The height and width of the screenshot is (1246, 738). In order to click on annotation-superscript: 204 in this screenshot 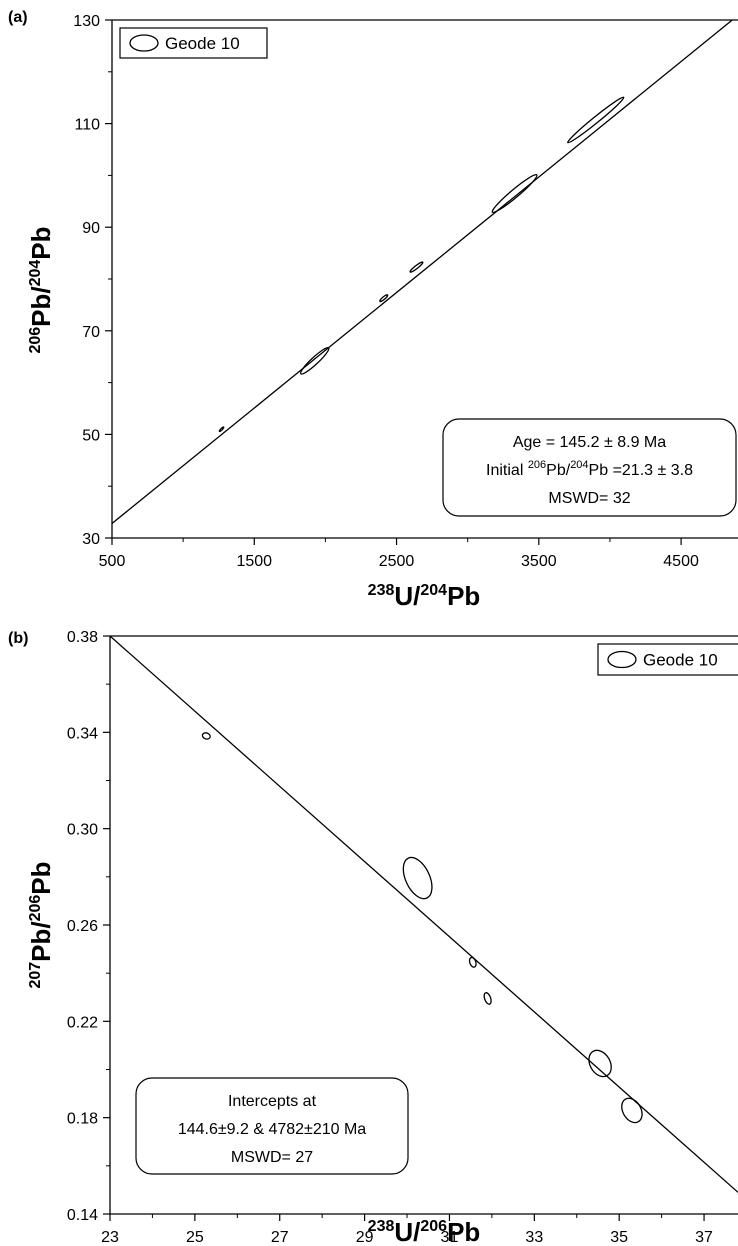, I will do `click(579, 465)`.